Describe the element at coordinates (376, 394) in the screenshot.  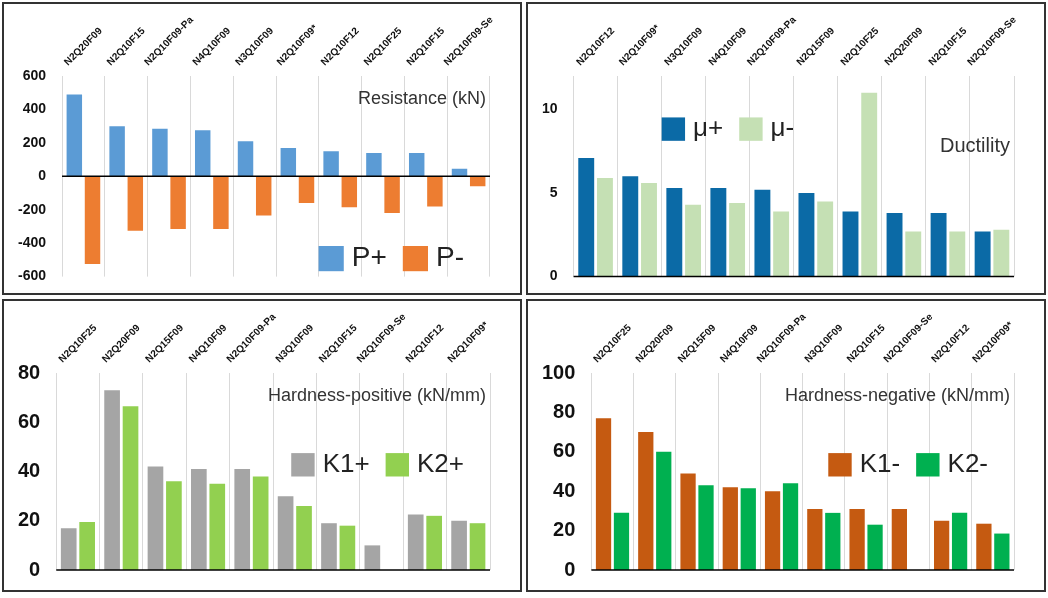
I see `text: Hardness-positive (kN/mm)` at that location.